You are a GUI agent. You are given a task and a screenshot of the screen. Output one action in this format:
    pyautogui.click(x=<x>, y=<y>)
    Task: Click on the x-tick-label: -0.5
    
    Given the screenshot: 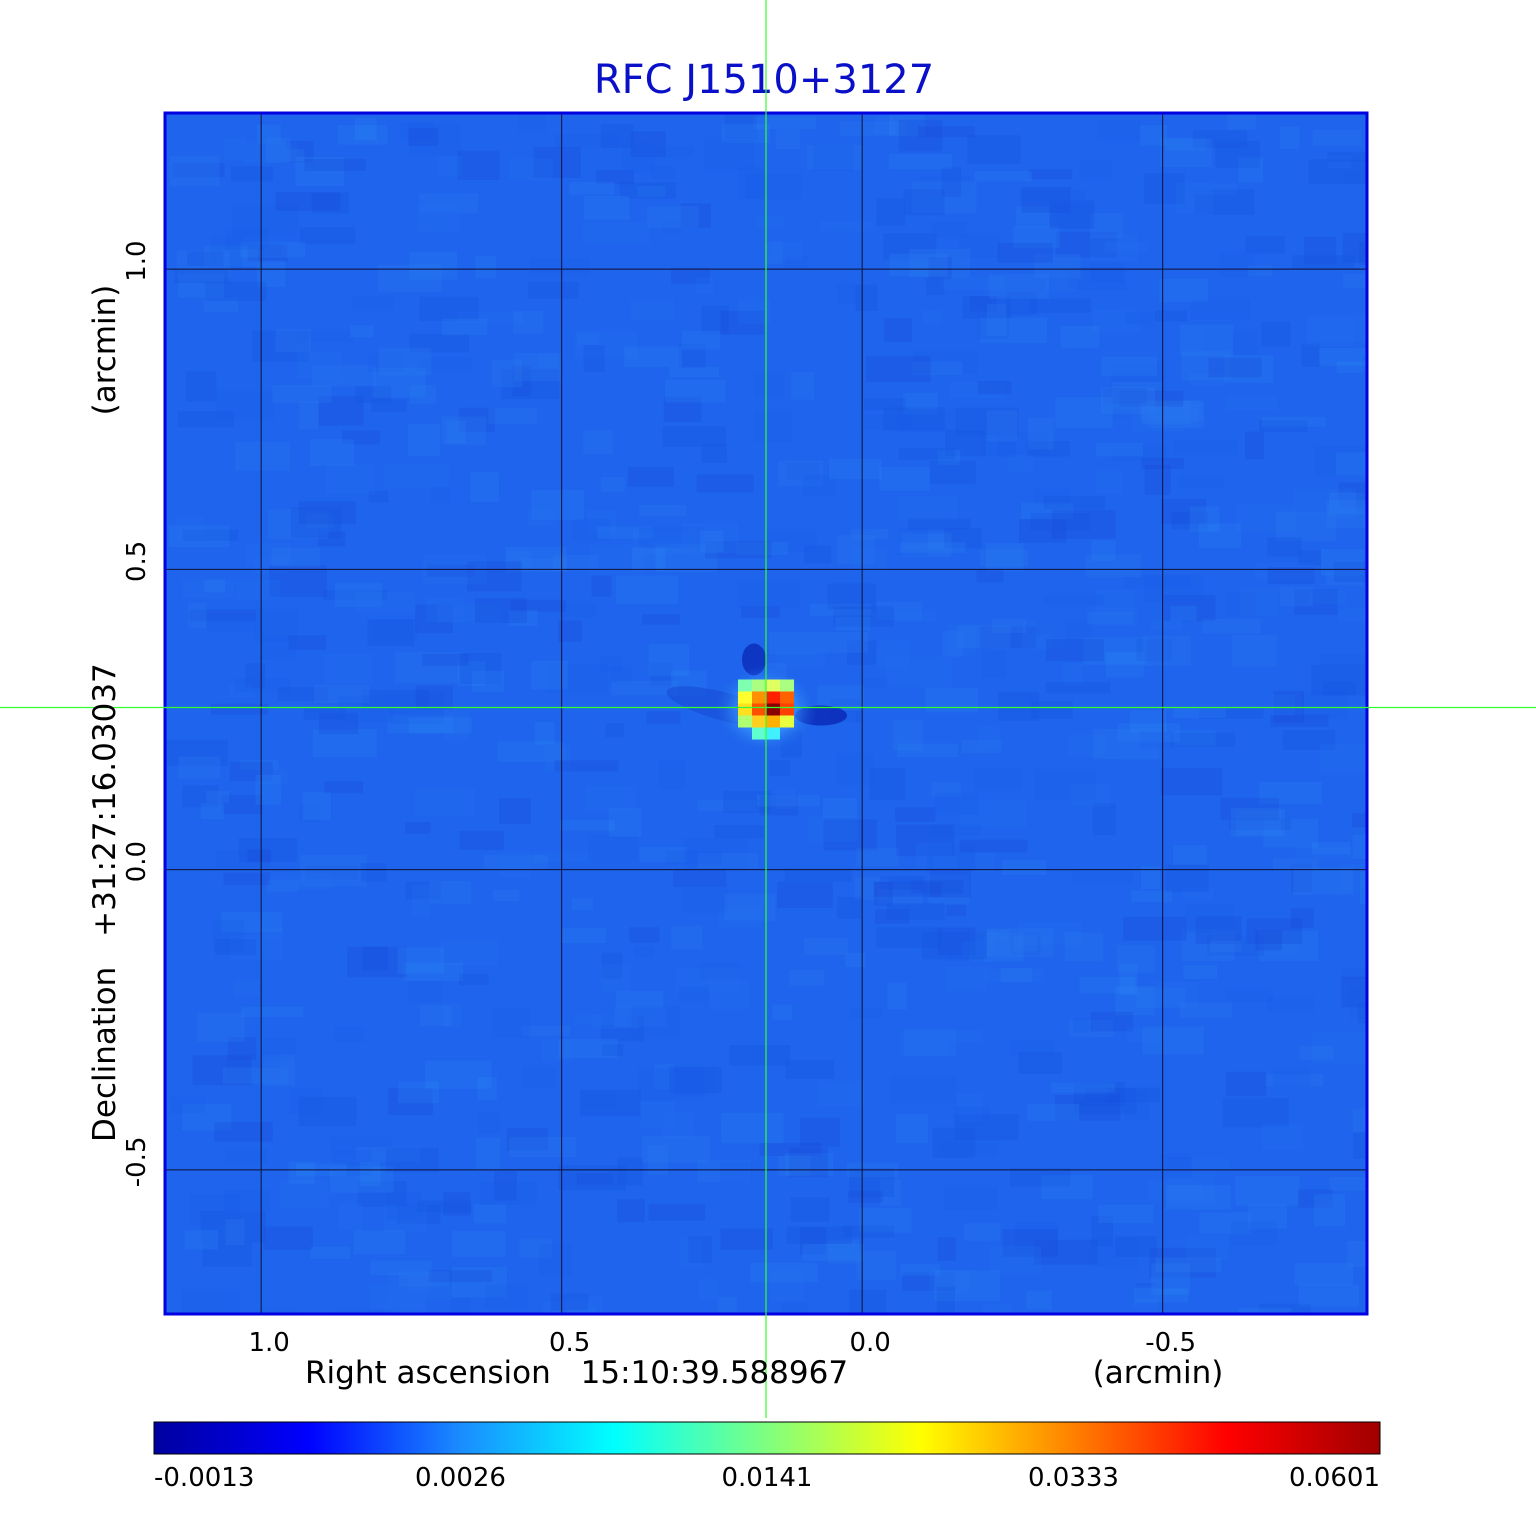 What is the action you would take?
    pyautogui.click(x=1170, y=1343)
    